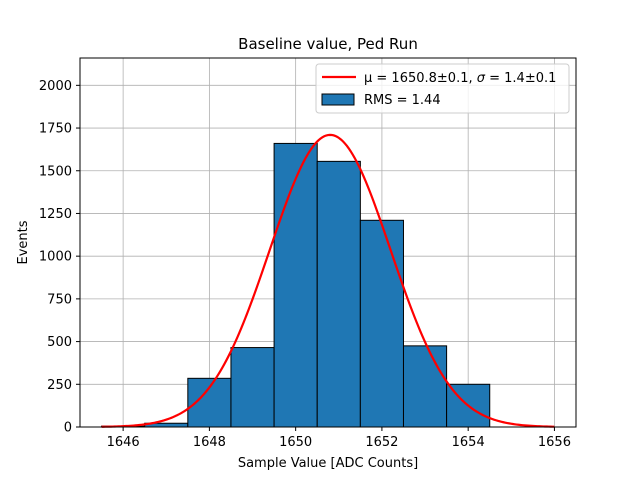  What do you see at coordinates (420, 78) in the screenshot?
I see `legend-fit-mu-part: μ = 1650.8±0.1,` at bounding box center [420, 78].